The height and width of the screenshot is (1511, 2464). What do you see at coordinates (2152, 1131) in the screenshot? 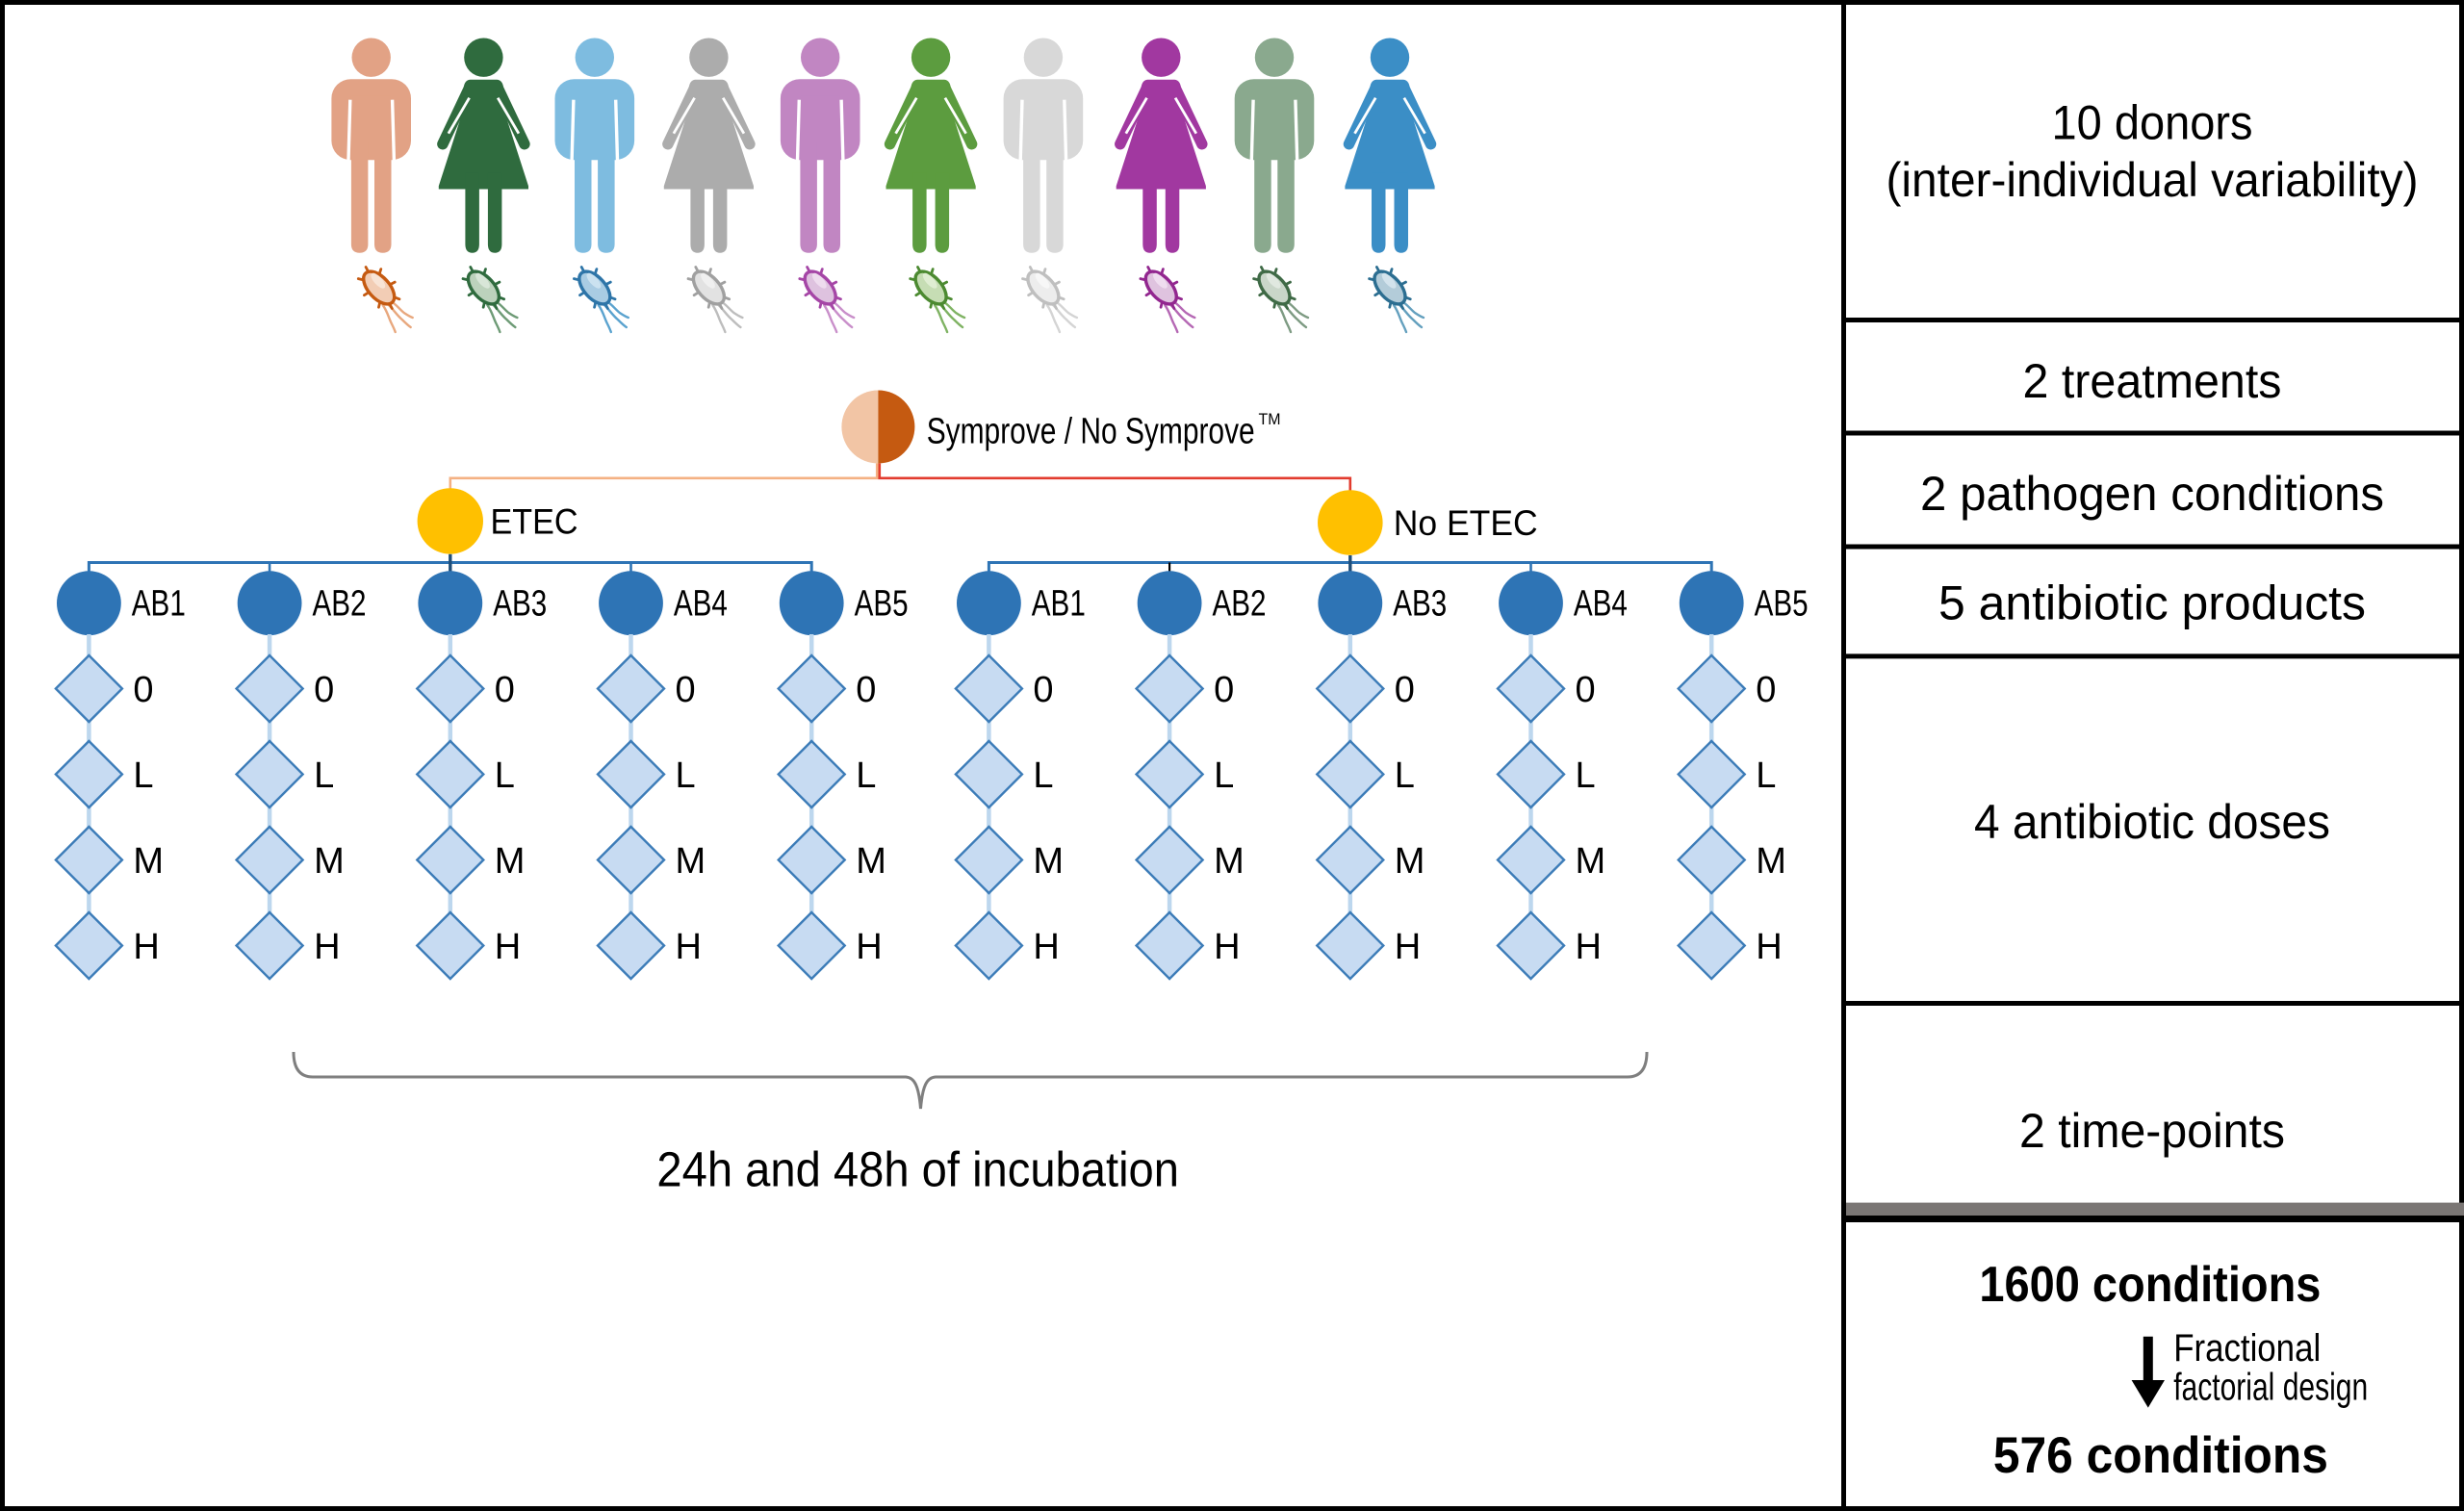
I see `svg-text: 2 time-points` at bounding box center [2152, 1131].